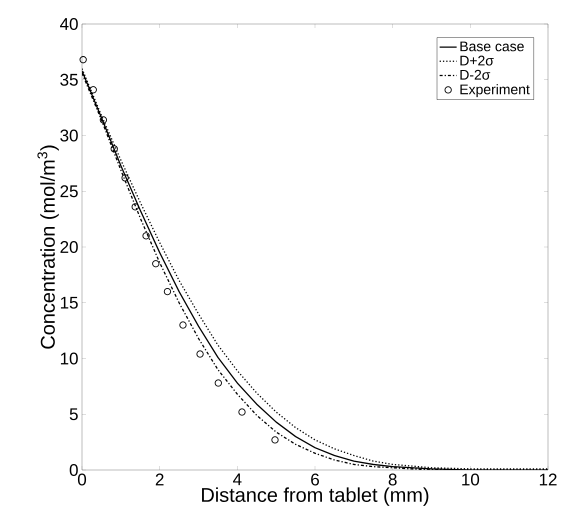 The height and width of the screenshot is (524, 563). I want to click on y-tick-label: 15, so click(69, 302).